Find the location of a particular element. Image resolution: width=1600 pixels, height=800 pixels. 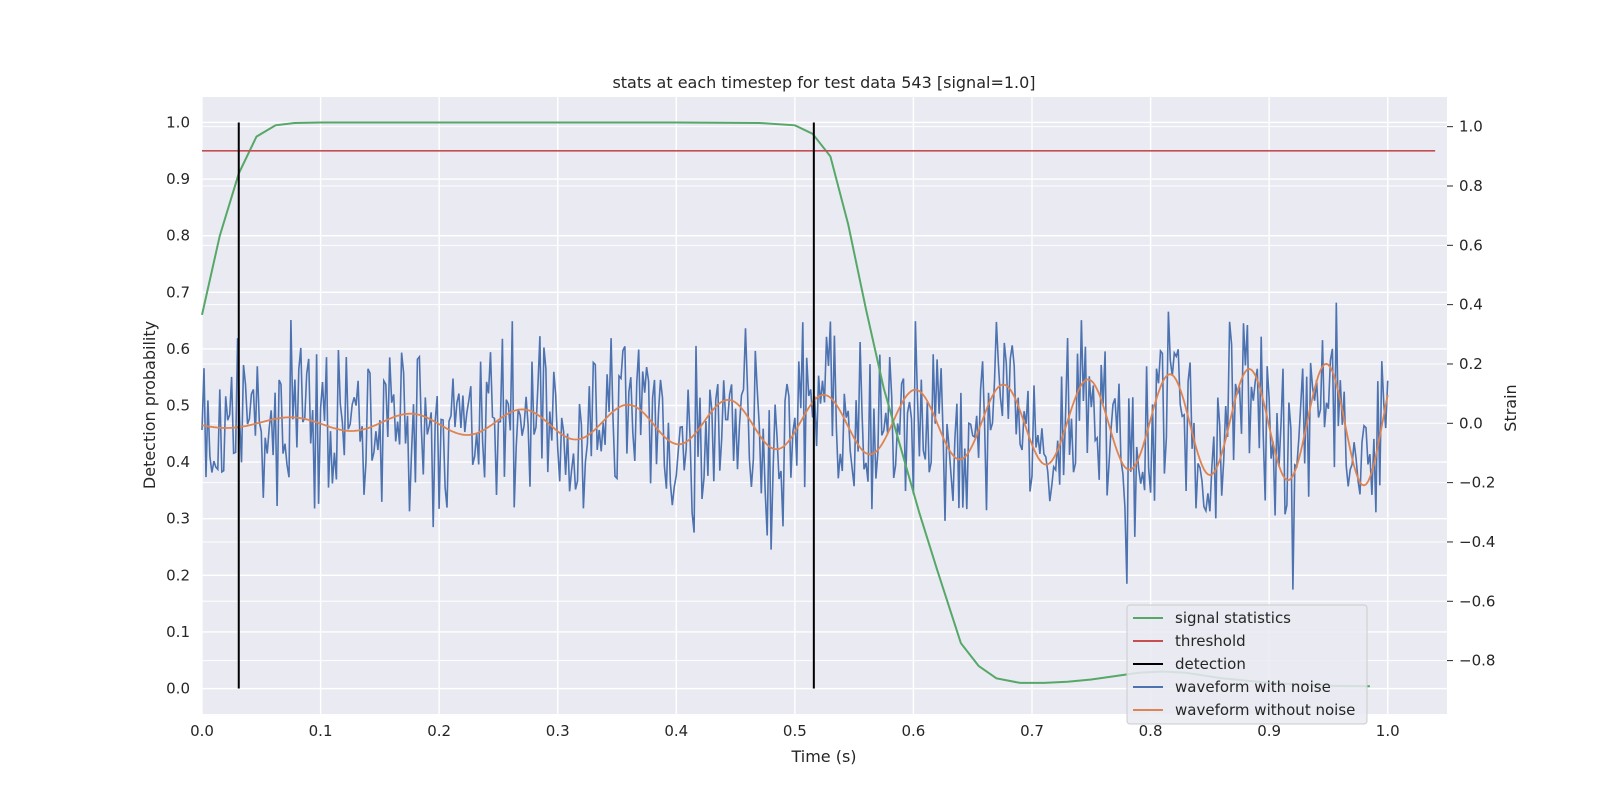

y2-tick-label: 0.0 is located at coordinates (1471, 423).